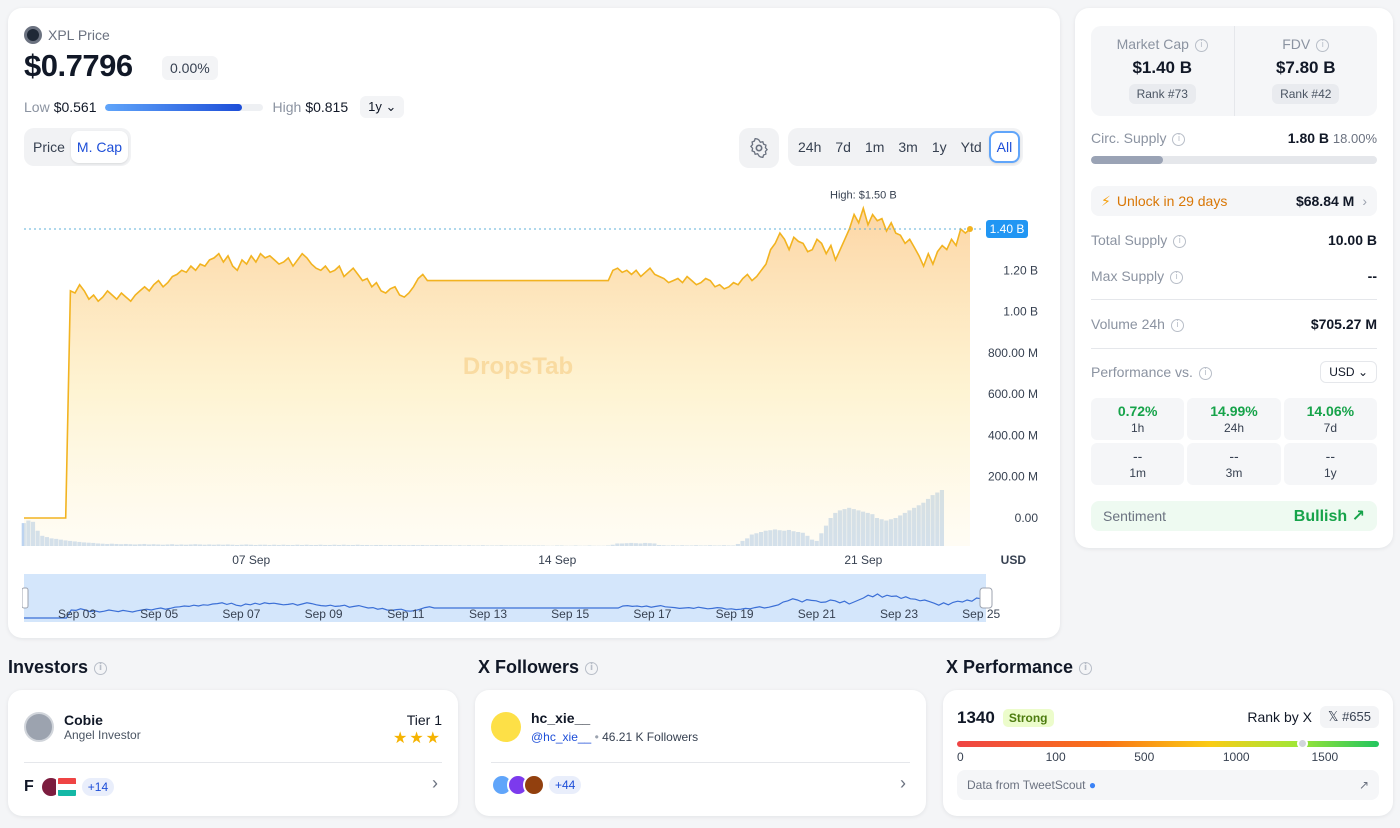 This screenshot has width=1400, height=828. What do you see at coordinates (1279, 717) in the screenshot?
I see `rank-by-x-label: Rank by X` at bounding box center [1279, 717].